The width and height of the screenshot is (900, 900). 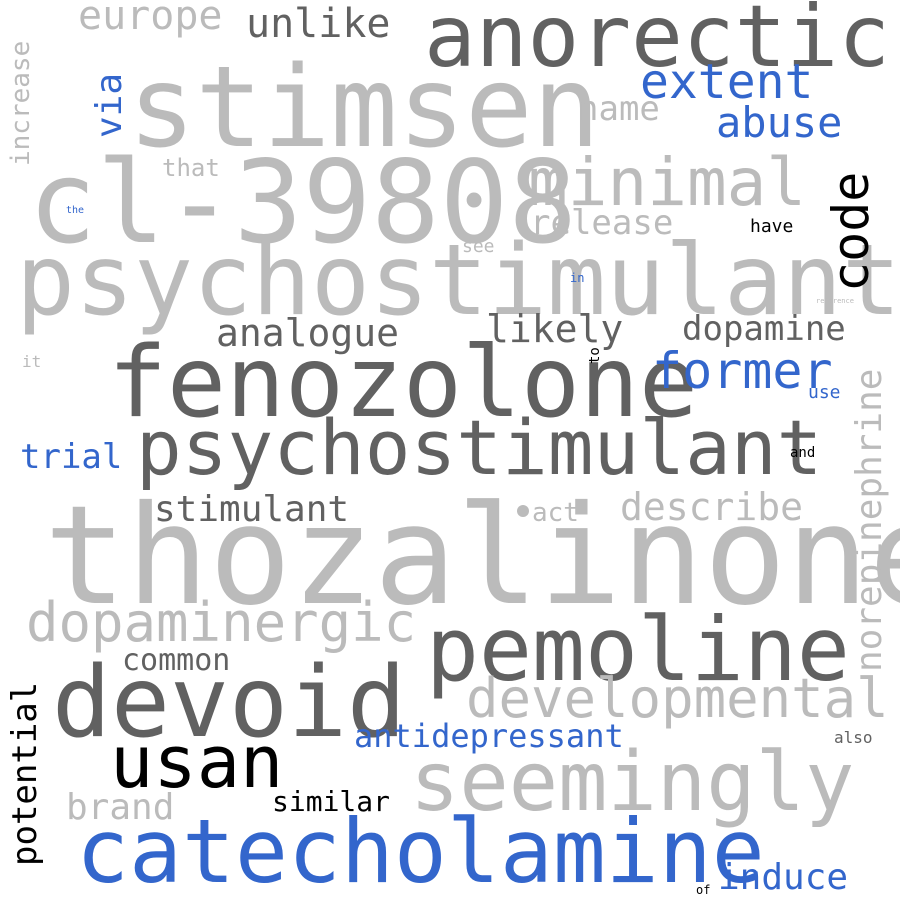 I want to click on word-analogue: analogue, so click(x=308, y=333).